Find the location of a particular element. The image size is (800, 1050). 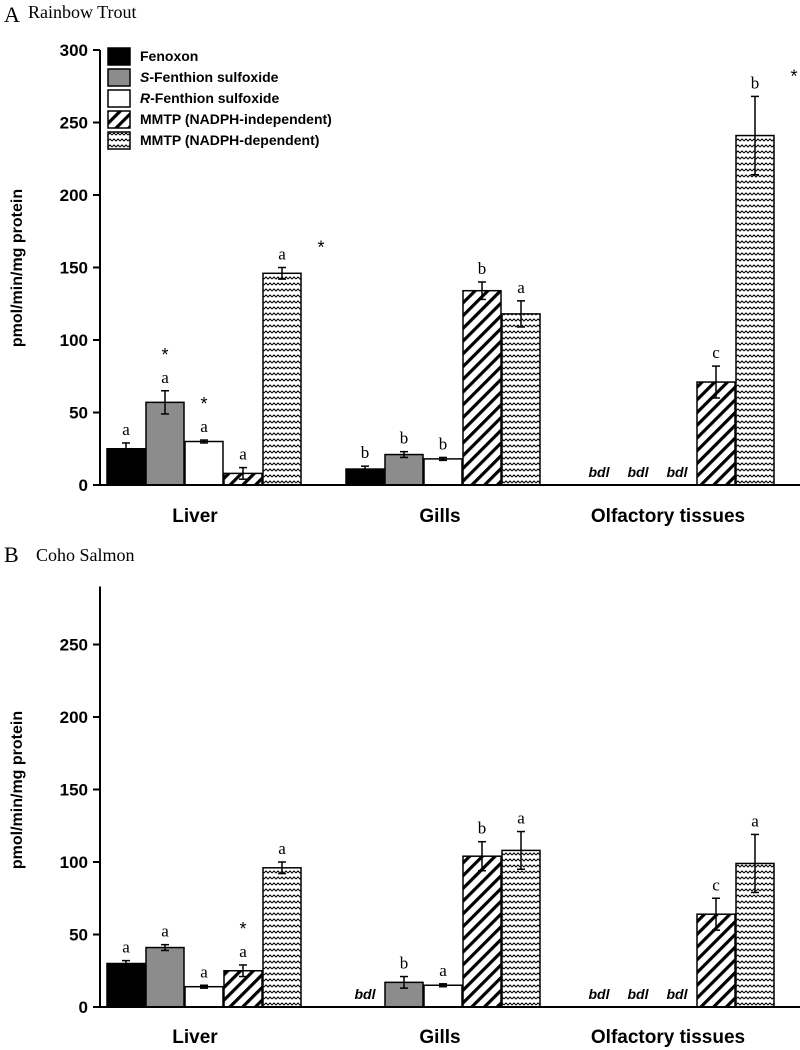

y-axis-title-b: pmol/min/mg protein is located at coordinates (17, 790).